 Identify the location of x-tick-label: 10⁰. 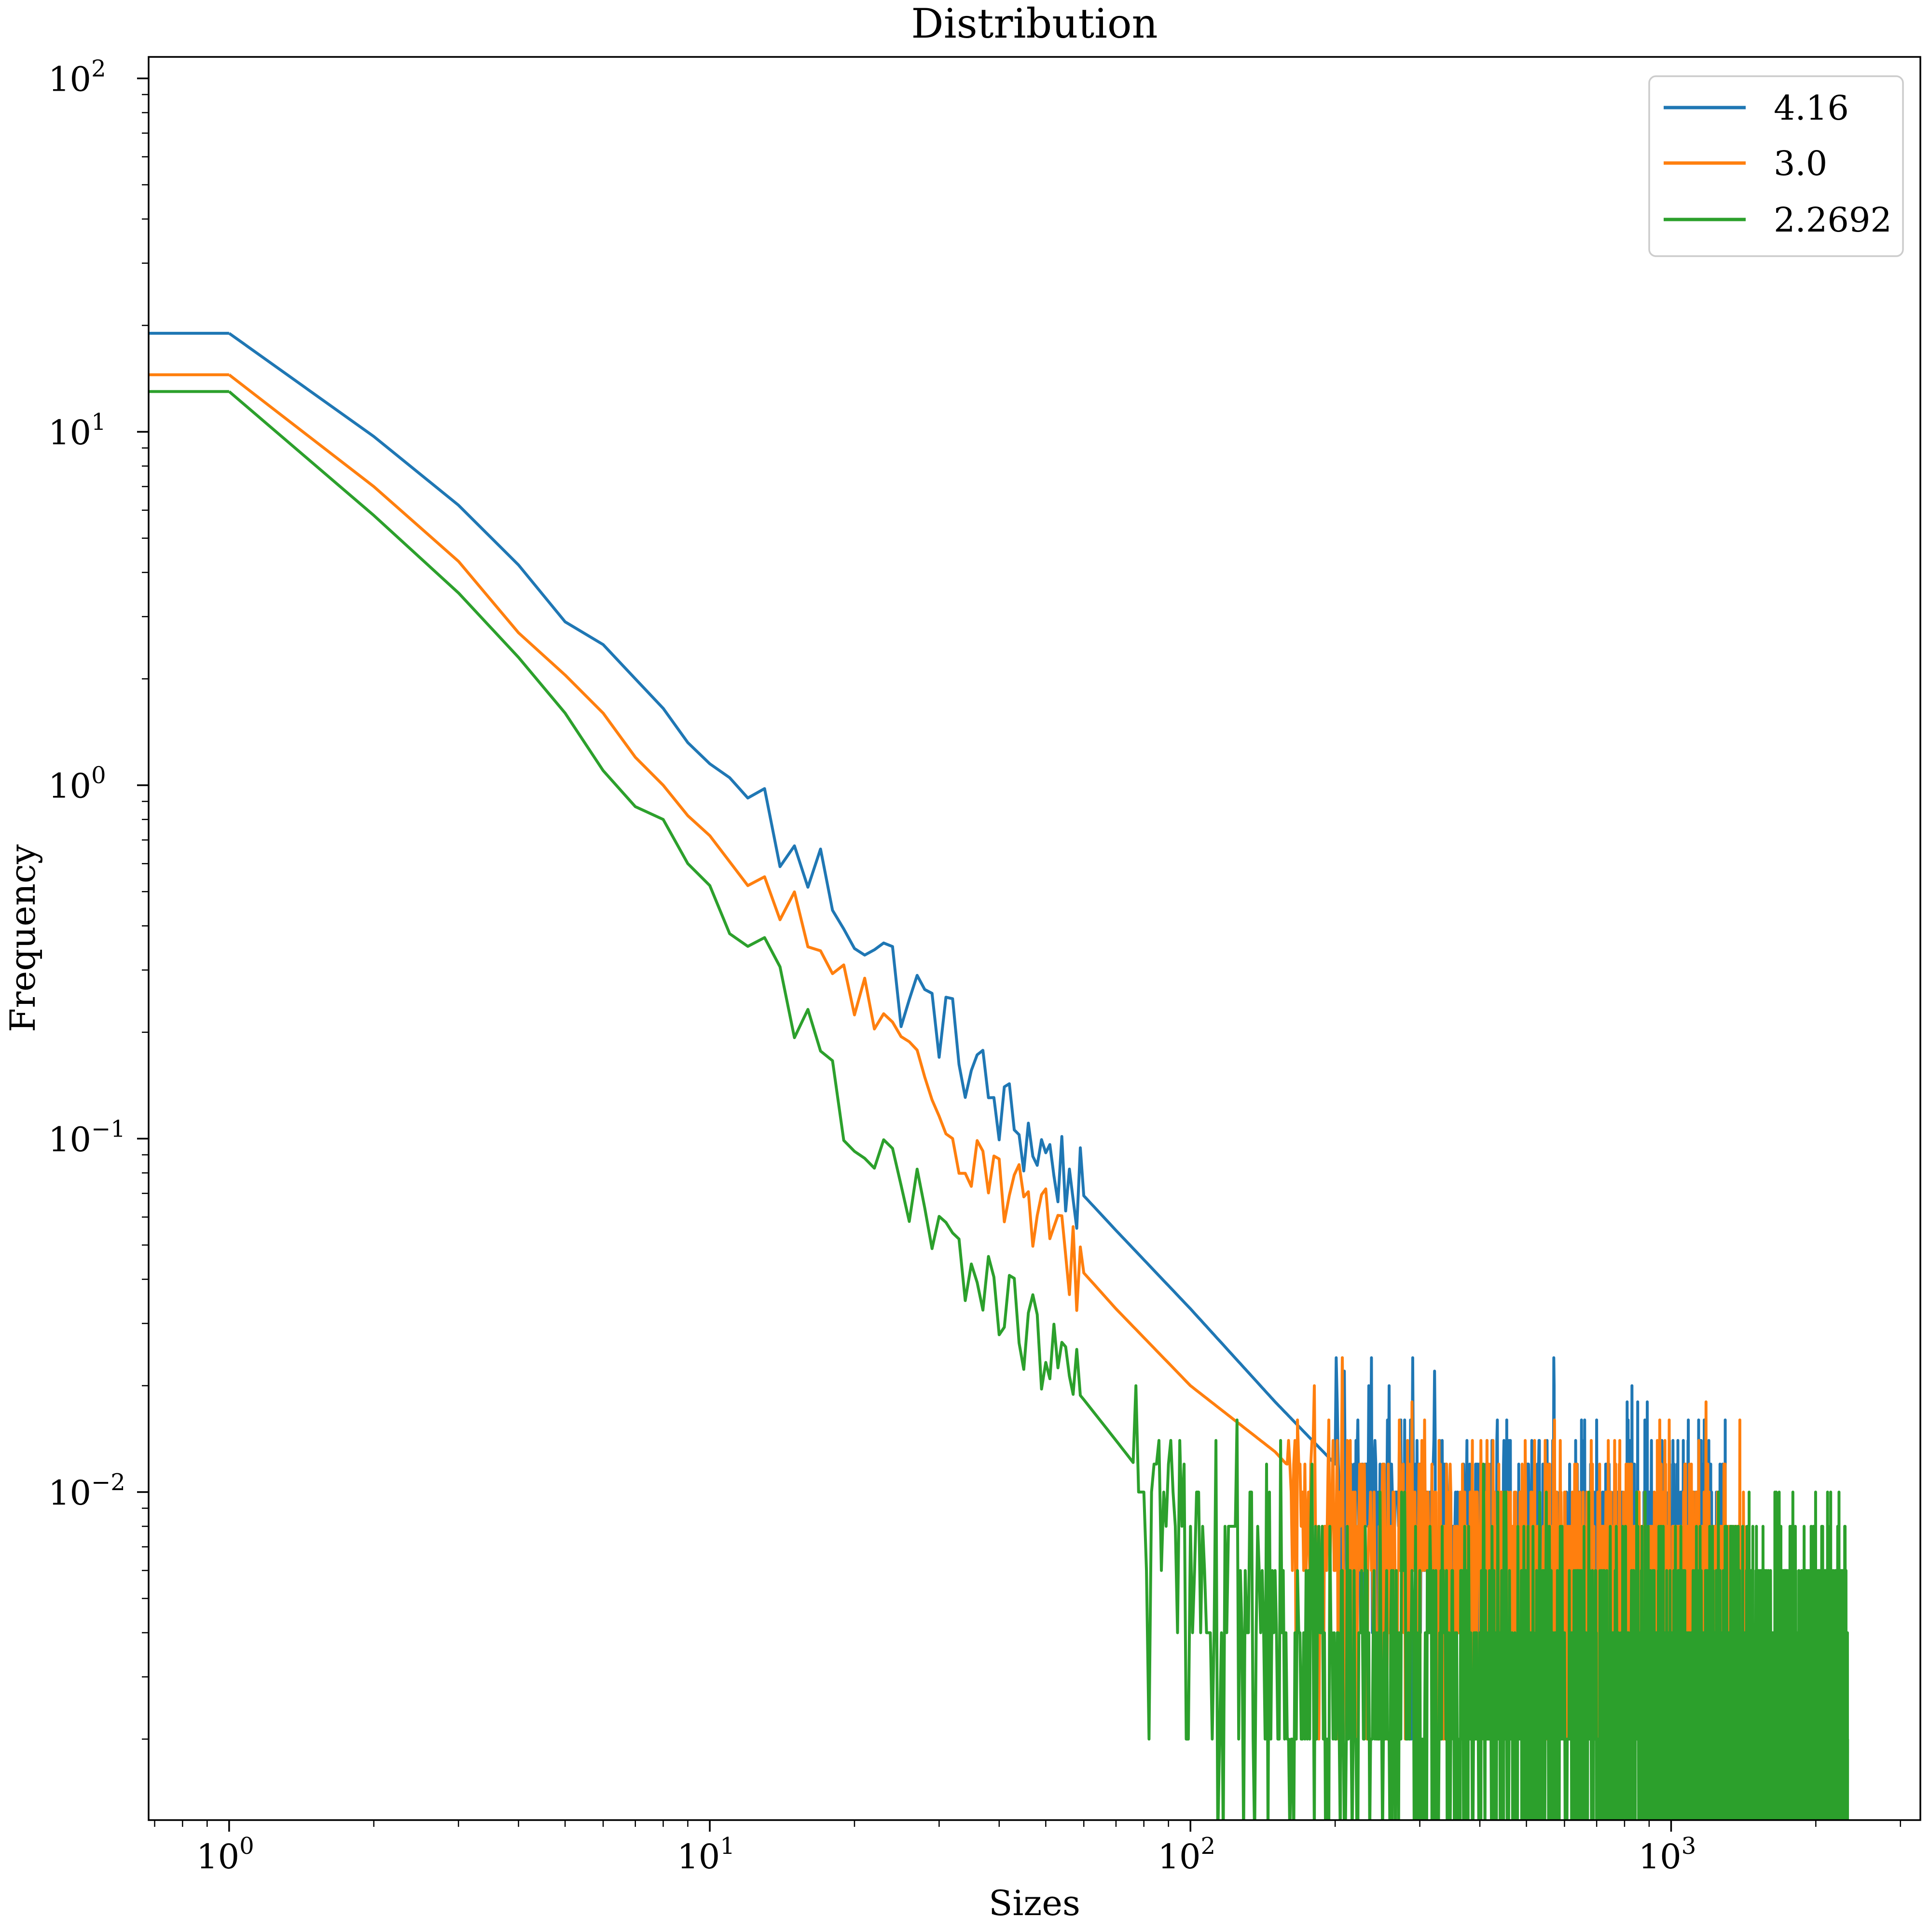
(225, 1855).